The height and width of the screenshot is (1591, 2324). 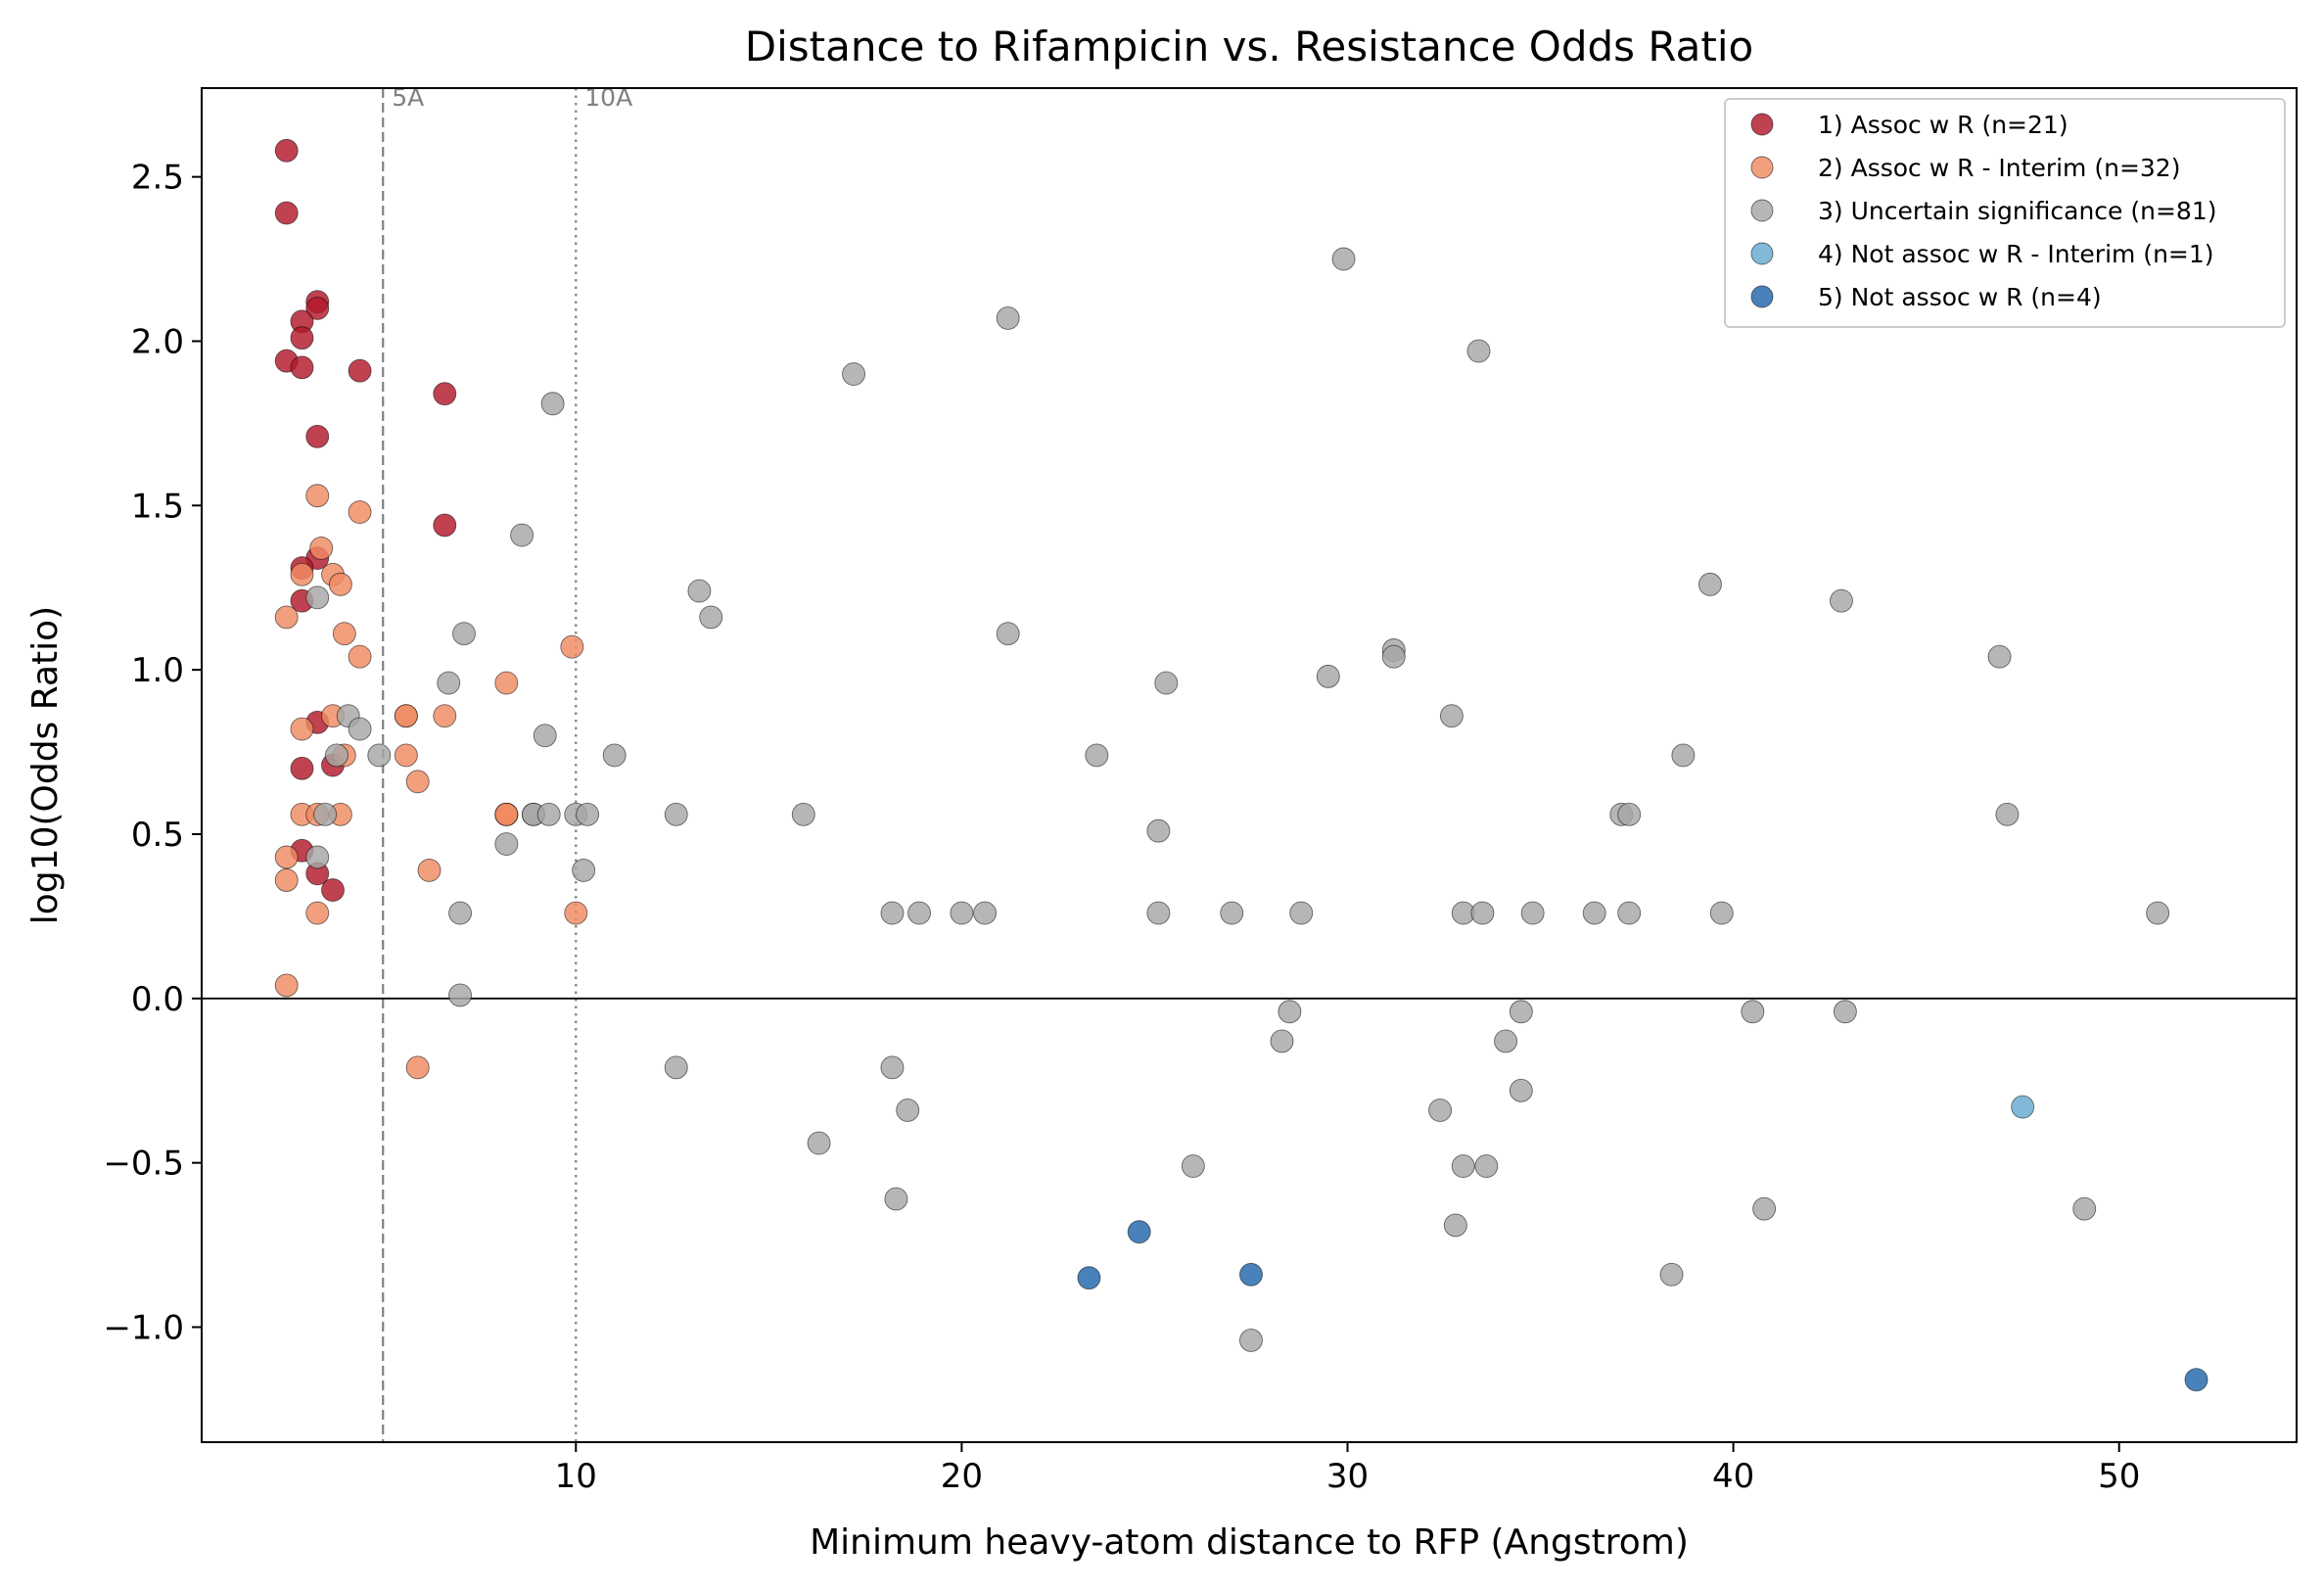 I want to click on y-tick-label-3: 0.5, so click(x=157, y=835).